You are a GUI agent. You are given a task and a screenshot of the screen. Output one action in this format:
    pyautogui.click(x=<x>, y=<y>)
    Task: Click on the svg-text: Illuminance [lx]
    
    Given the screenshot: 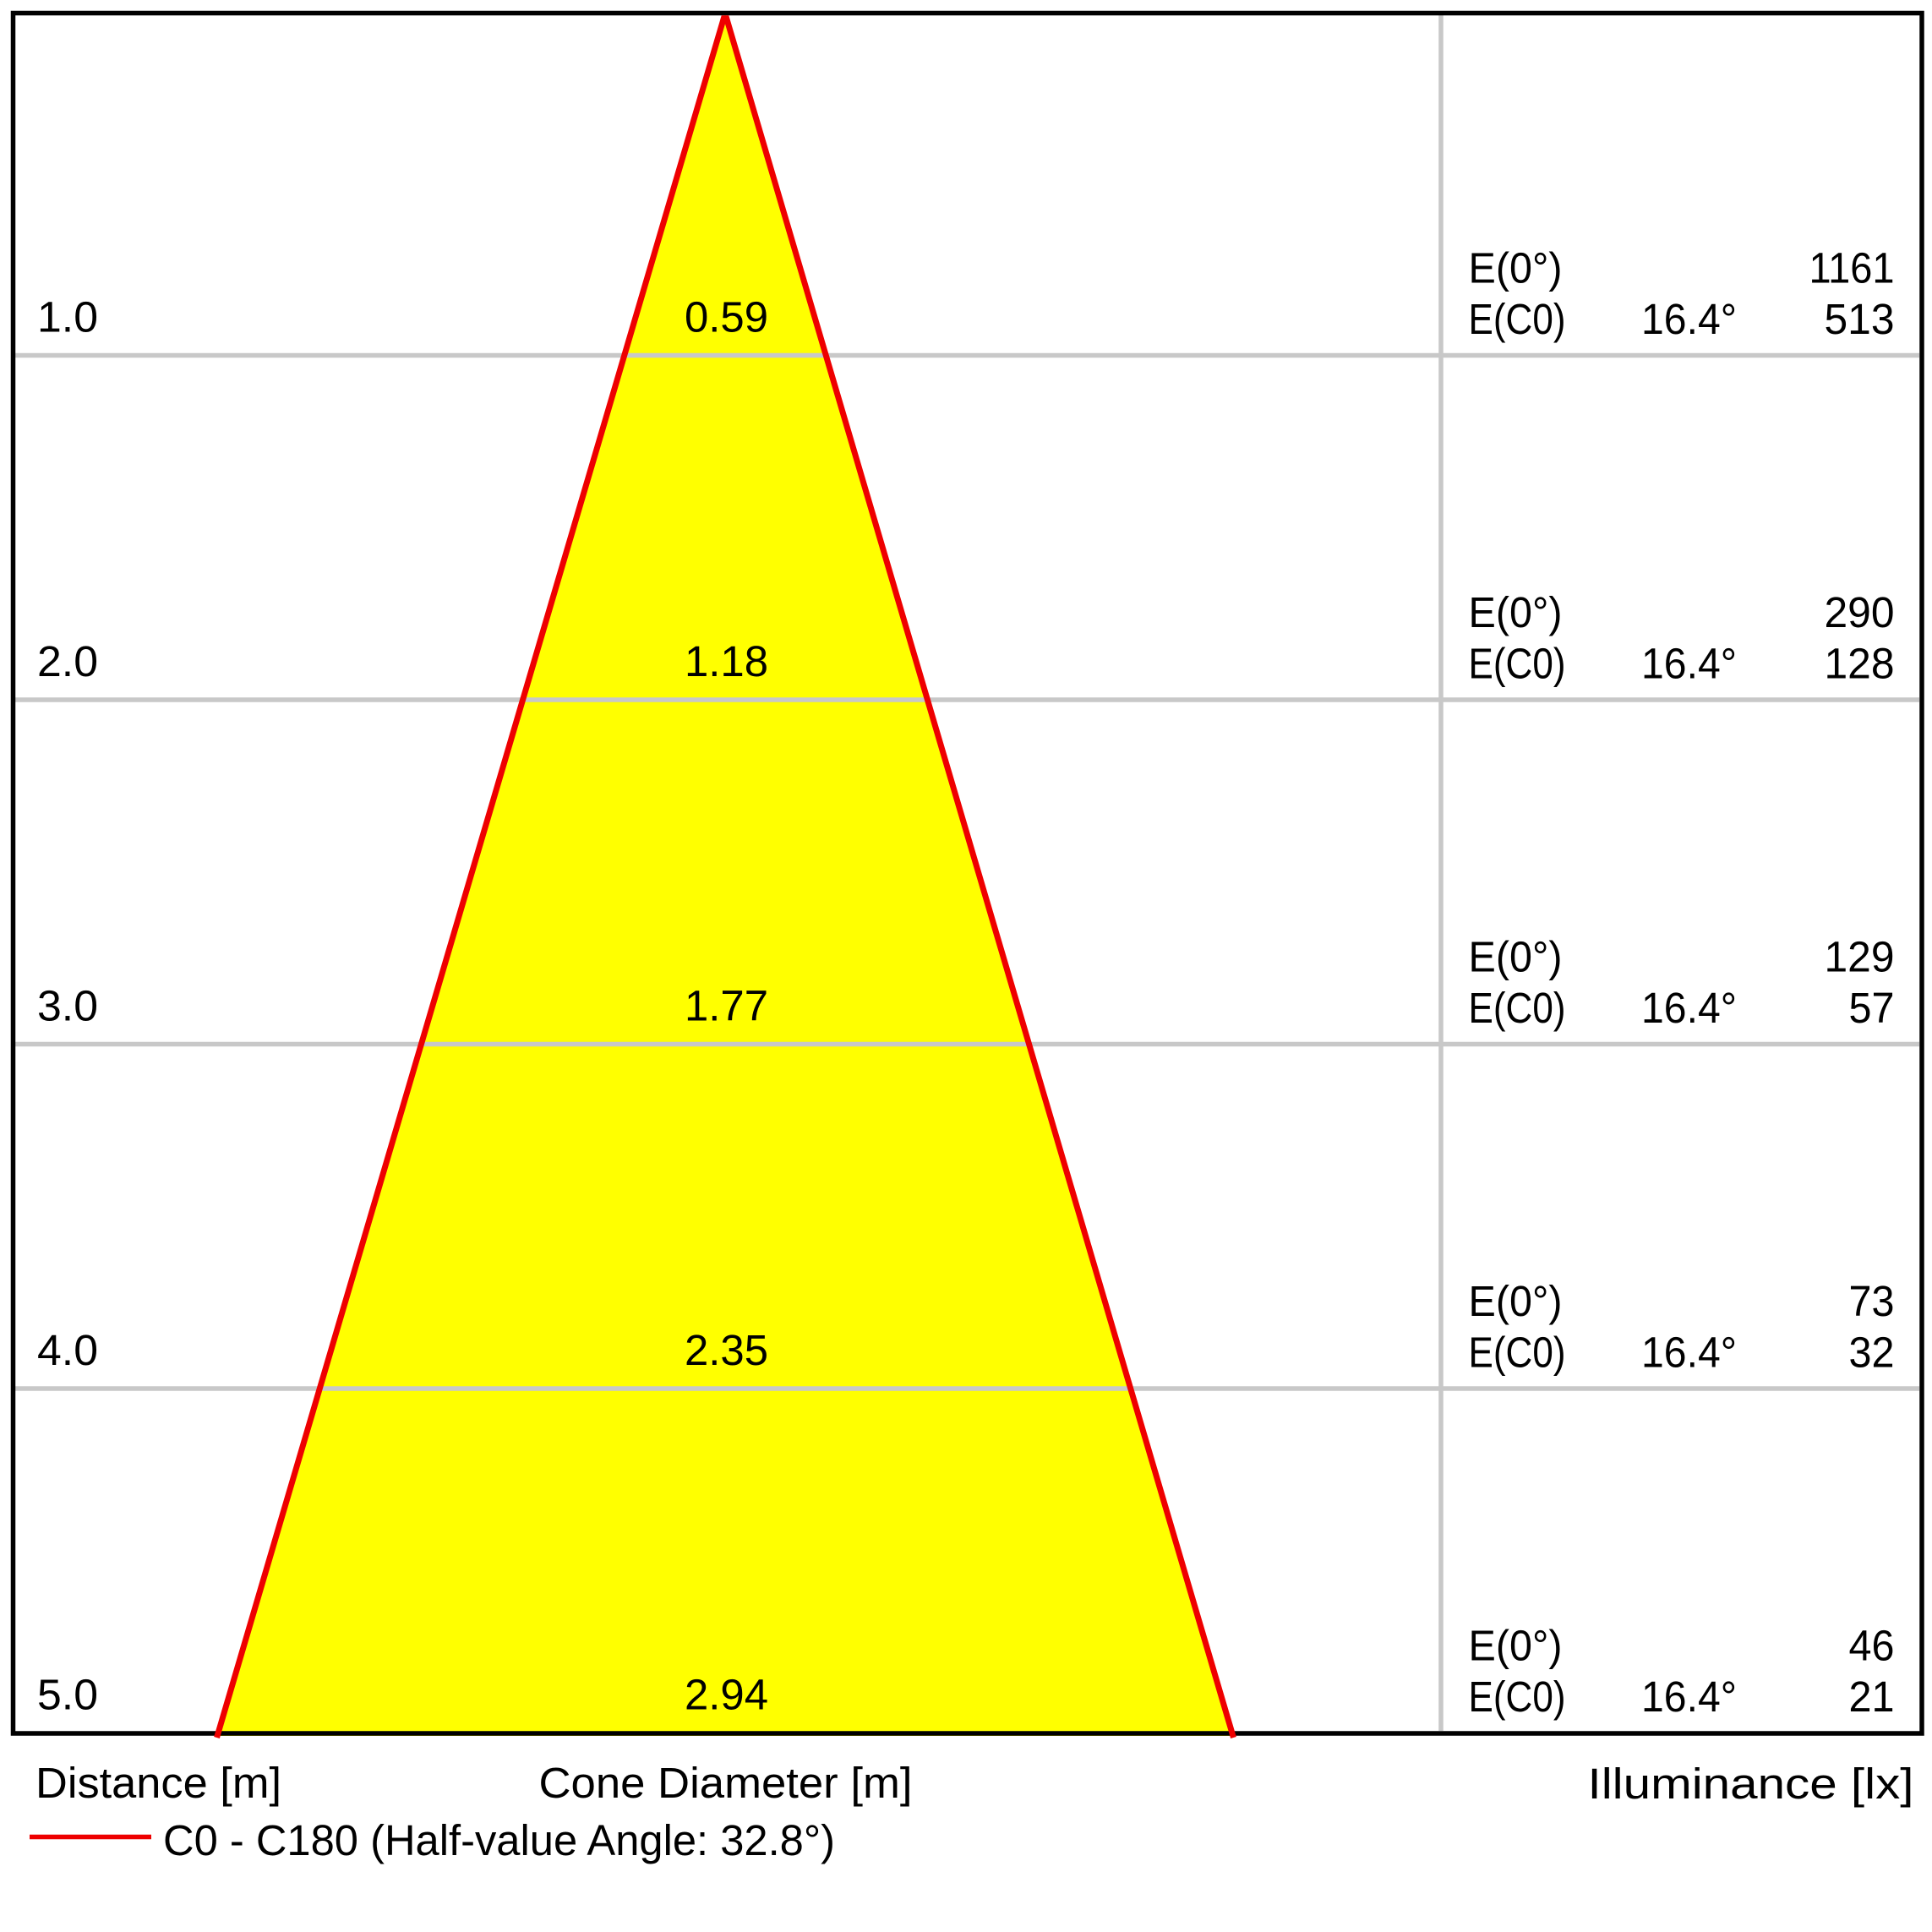 What is the action you would take?
    pyautogui.click(x=1751, y=1784)
    